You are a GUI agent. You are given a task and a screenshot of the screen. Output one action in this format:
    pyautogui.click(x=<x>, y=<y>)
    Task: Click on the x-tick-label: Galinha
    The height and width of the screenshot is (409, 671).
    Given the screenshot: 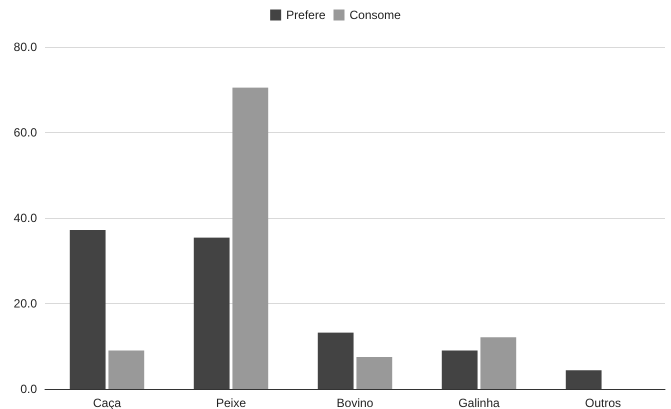 What is the action you would take?
    pyautogui.click(x=479, y=402)
    